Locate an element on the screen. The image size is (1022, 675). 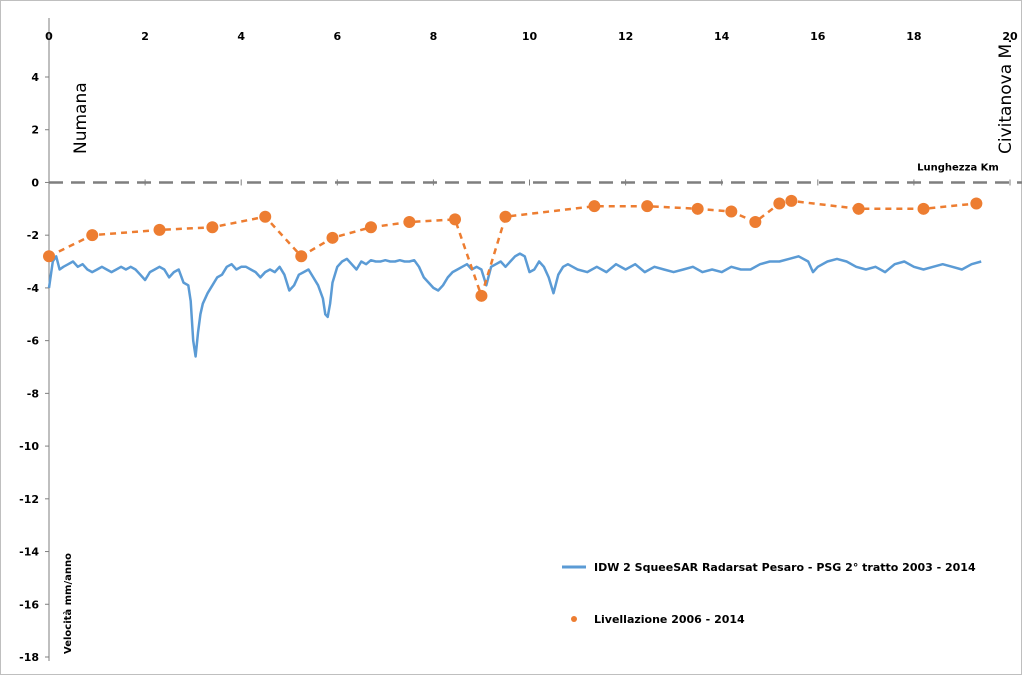
y-tick-label: -12 is located at coordinates (29, 499).